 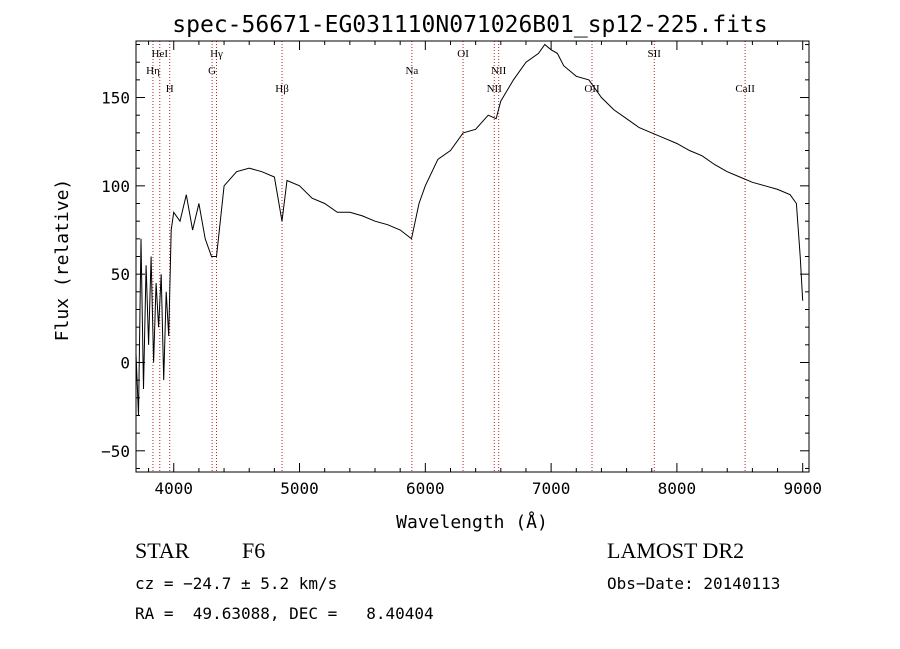 What do you see at coordinates (153, 71) in the screenshot?
I see `line-marker-label: Hη` at bounding box center [153, 71].